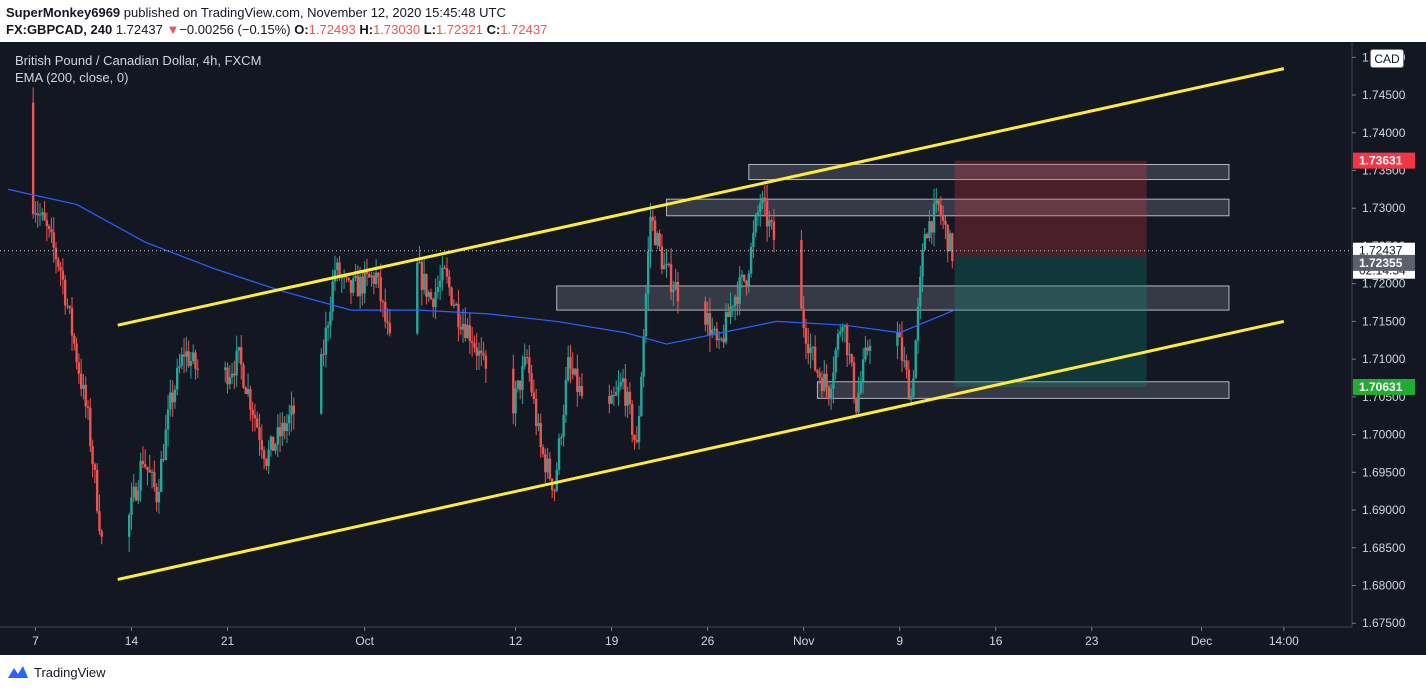 Image resolution: width=1426 pixels, height=691 pixels. Describe the element at coordinates (139, 29) in the screenshot. I see `last-price: 1.72437` at that location.